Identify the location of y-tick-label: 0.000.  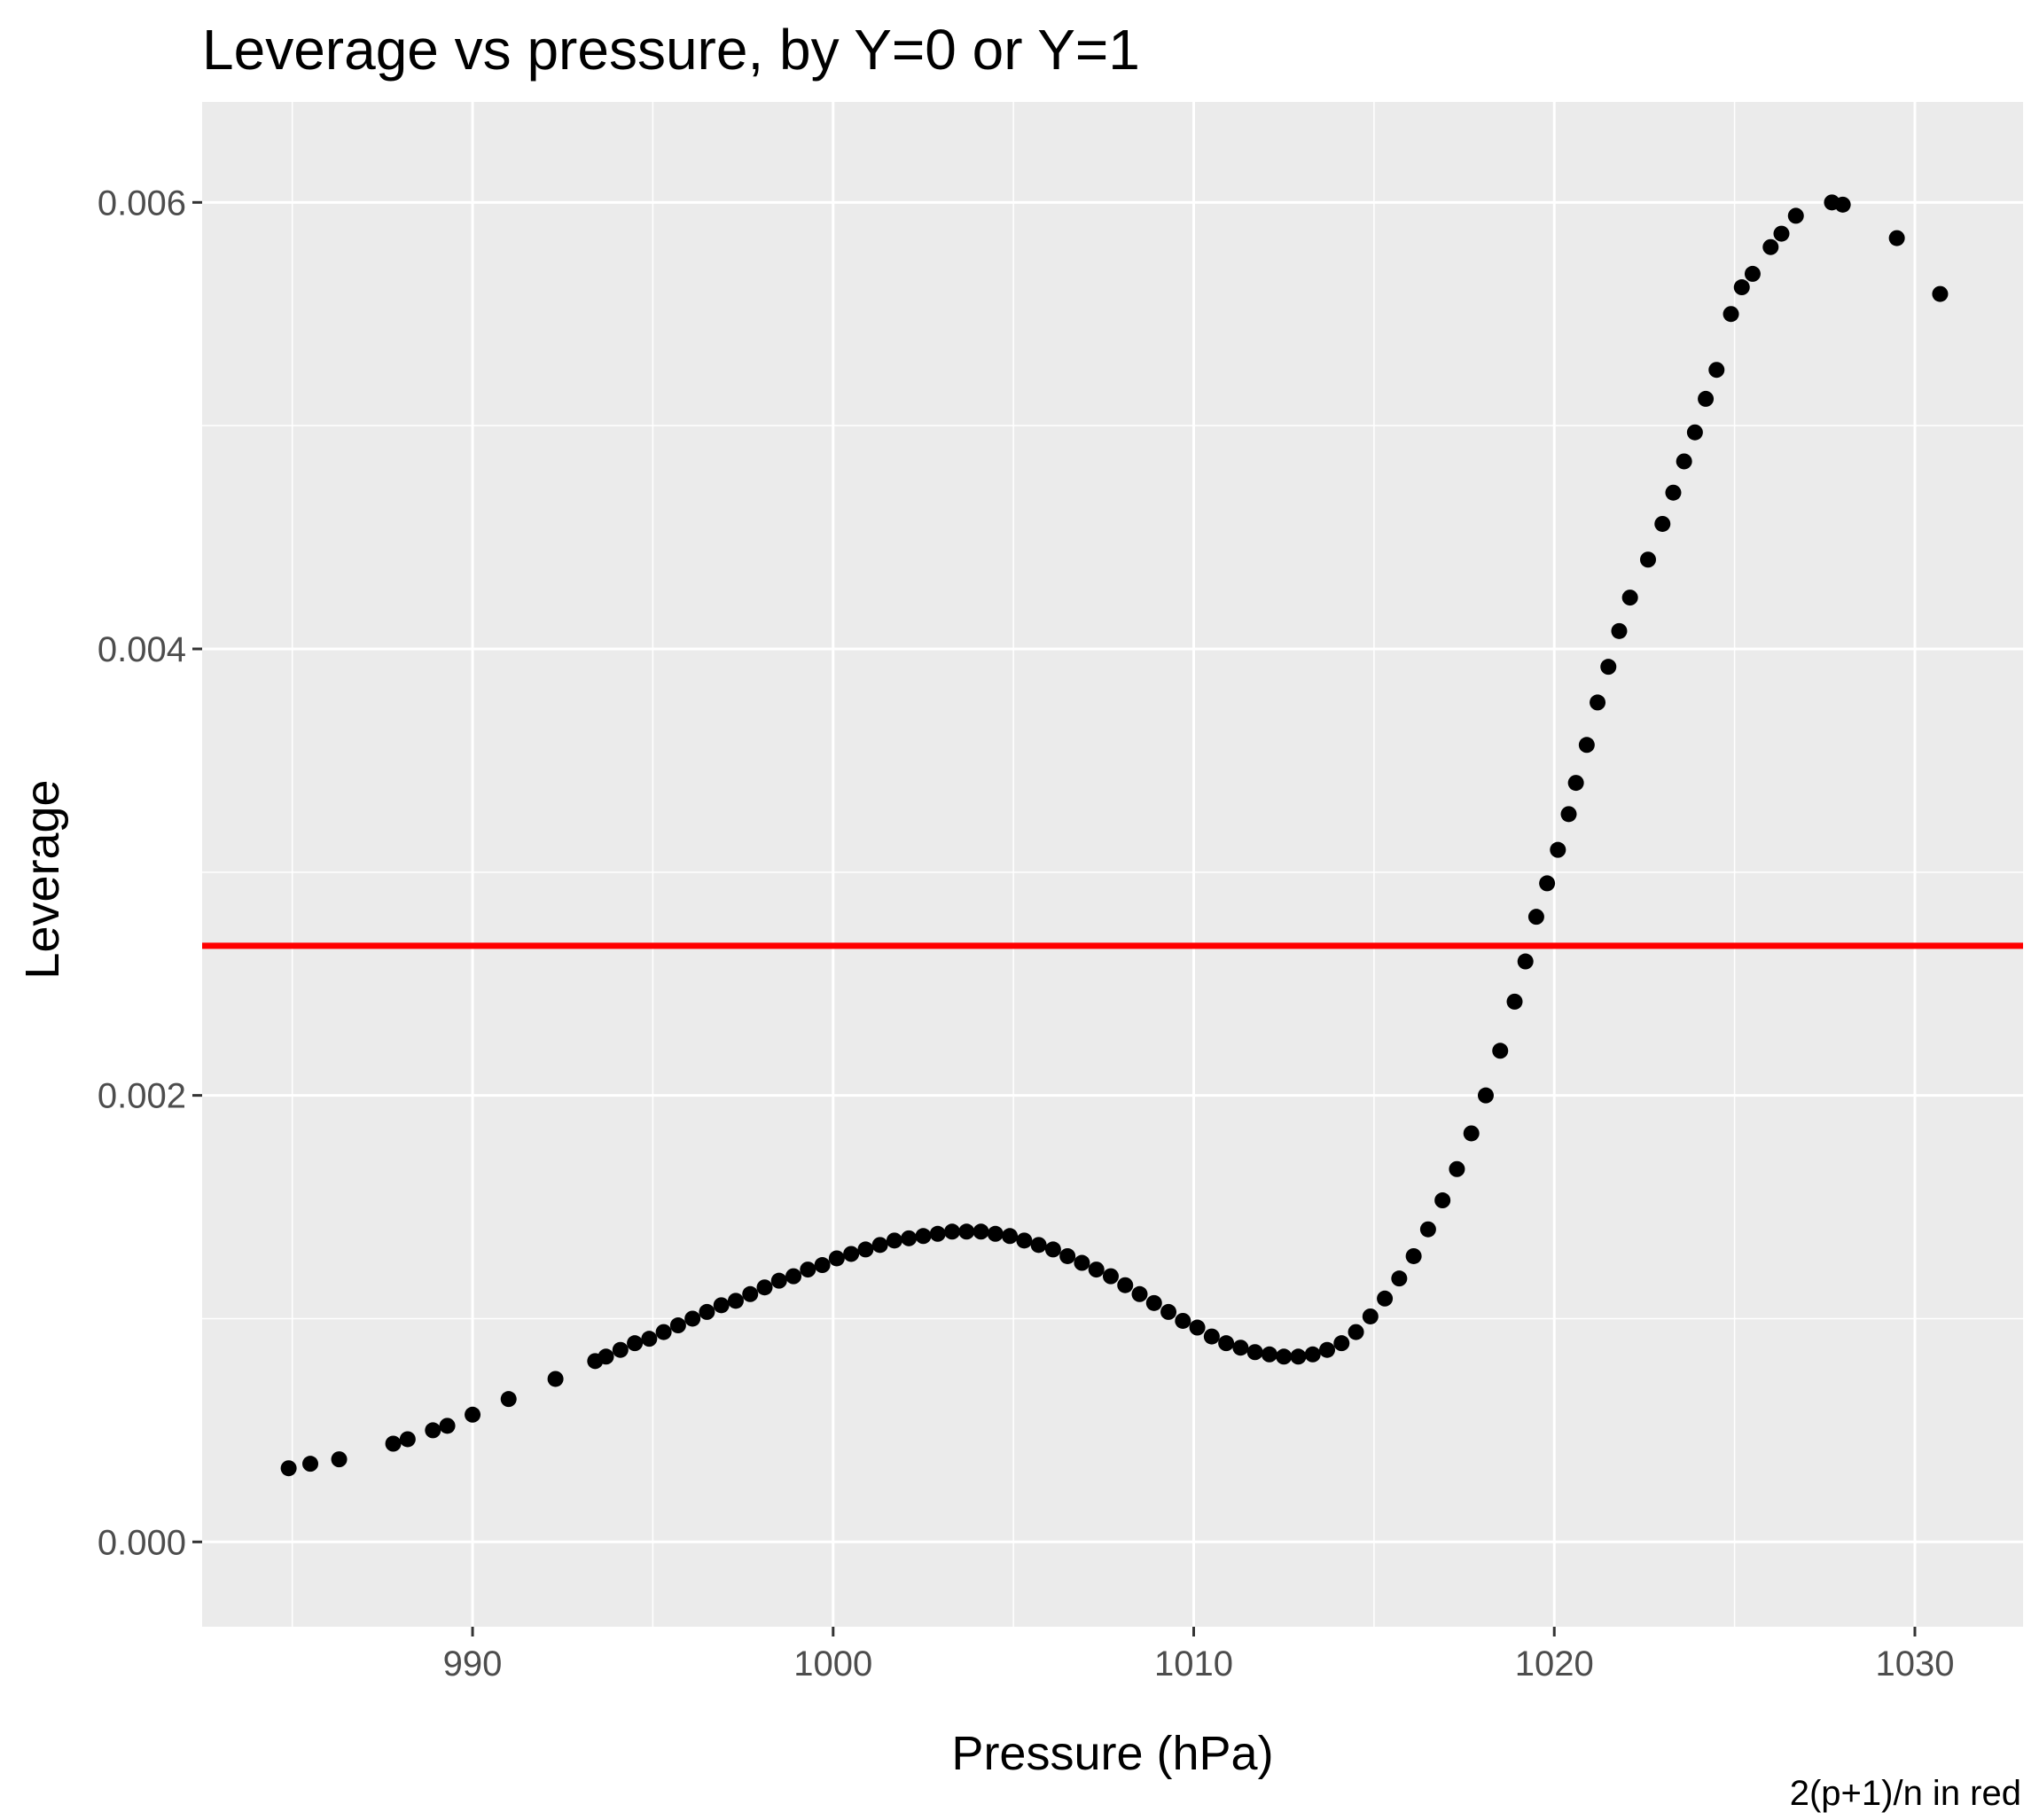
(142, 1542).